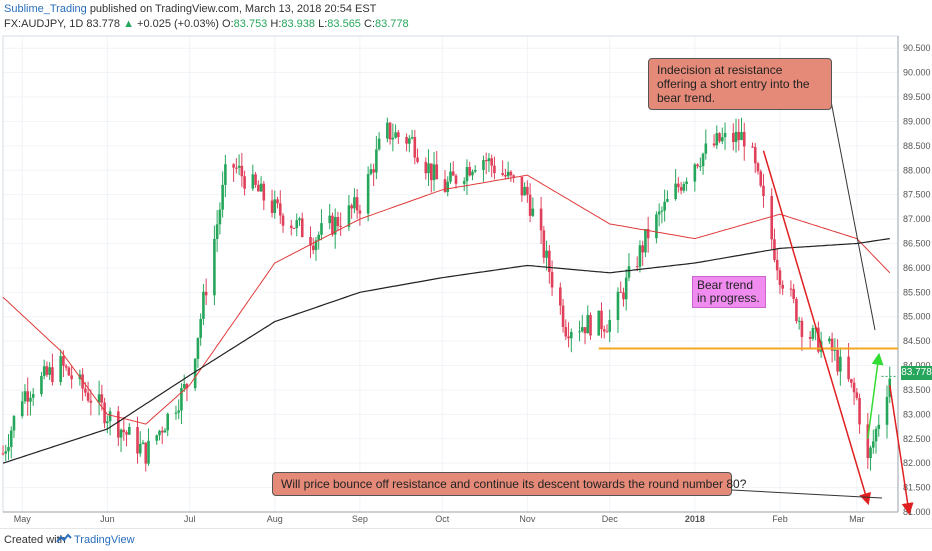 Image resolution: width=932 pixels, height=551 pixels. Describe the element at coordinates (103, 24) in the screenshot. I see `last-price: 83.778` at that location.